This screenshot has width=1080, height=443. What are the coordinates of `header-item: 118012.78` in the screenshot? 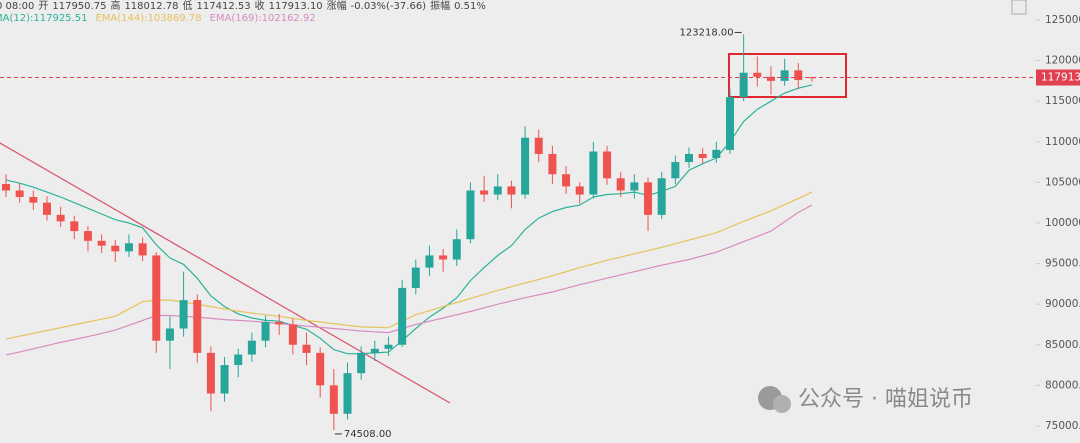 It's located at (151, 6).